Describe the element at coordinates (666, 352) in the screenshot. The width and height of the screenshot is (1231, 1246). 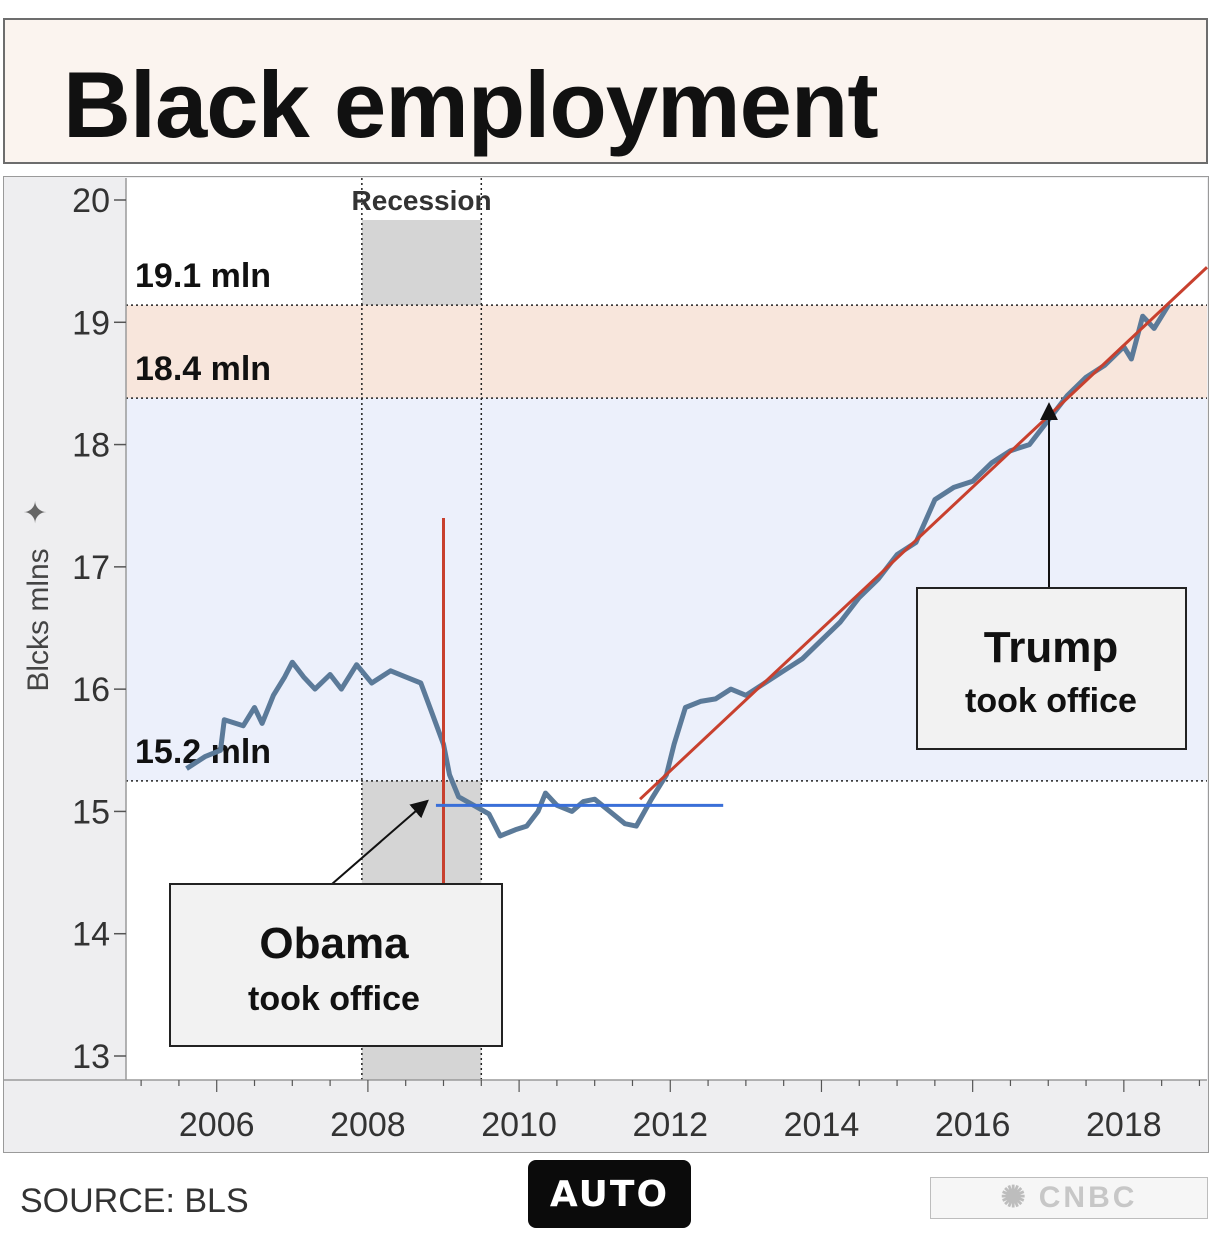
I see `highlight-band` at that location.